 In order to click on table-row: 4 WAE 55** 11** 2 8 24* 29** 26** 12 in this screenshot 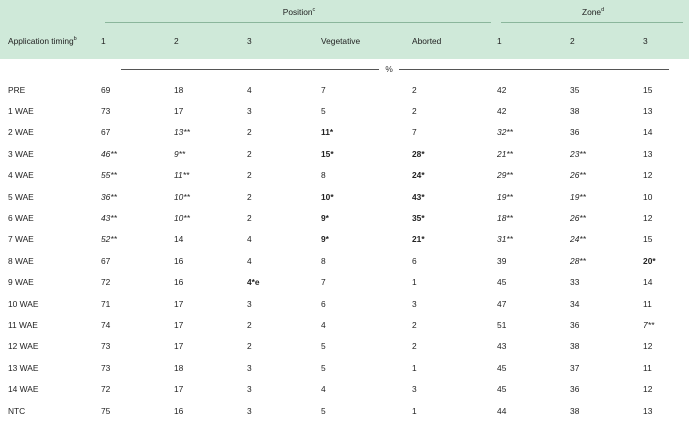, I will do `click(344, 175)`.